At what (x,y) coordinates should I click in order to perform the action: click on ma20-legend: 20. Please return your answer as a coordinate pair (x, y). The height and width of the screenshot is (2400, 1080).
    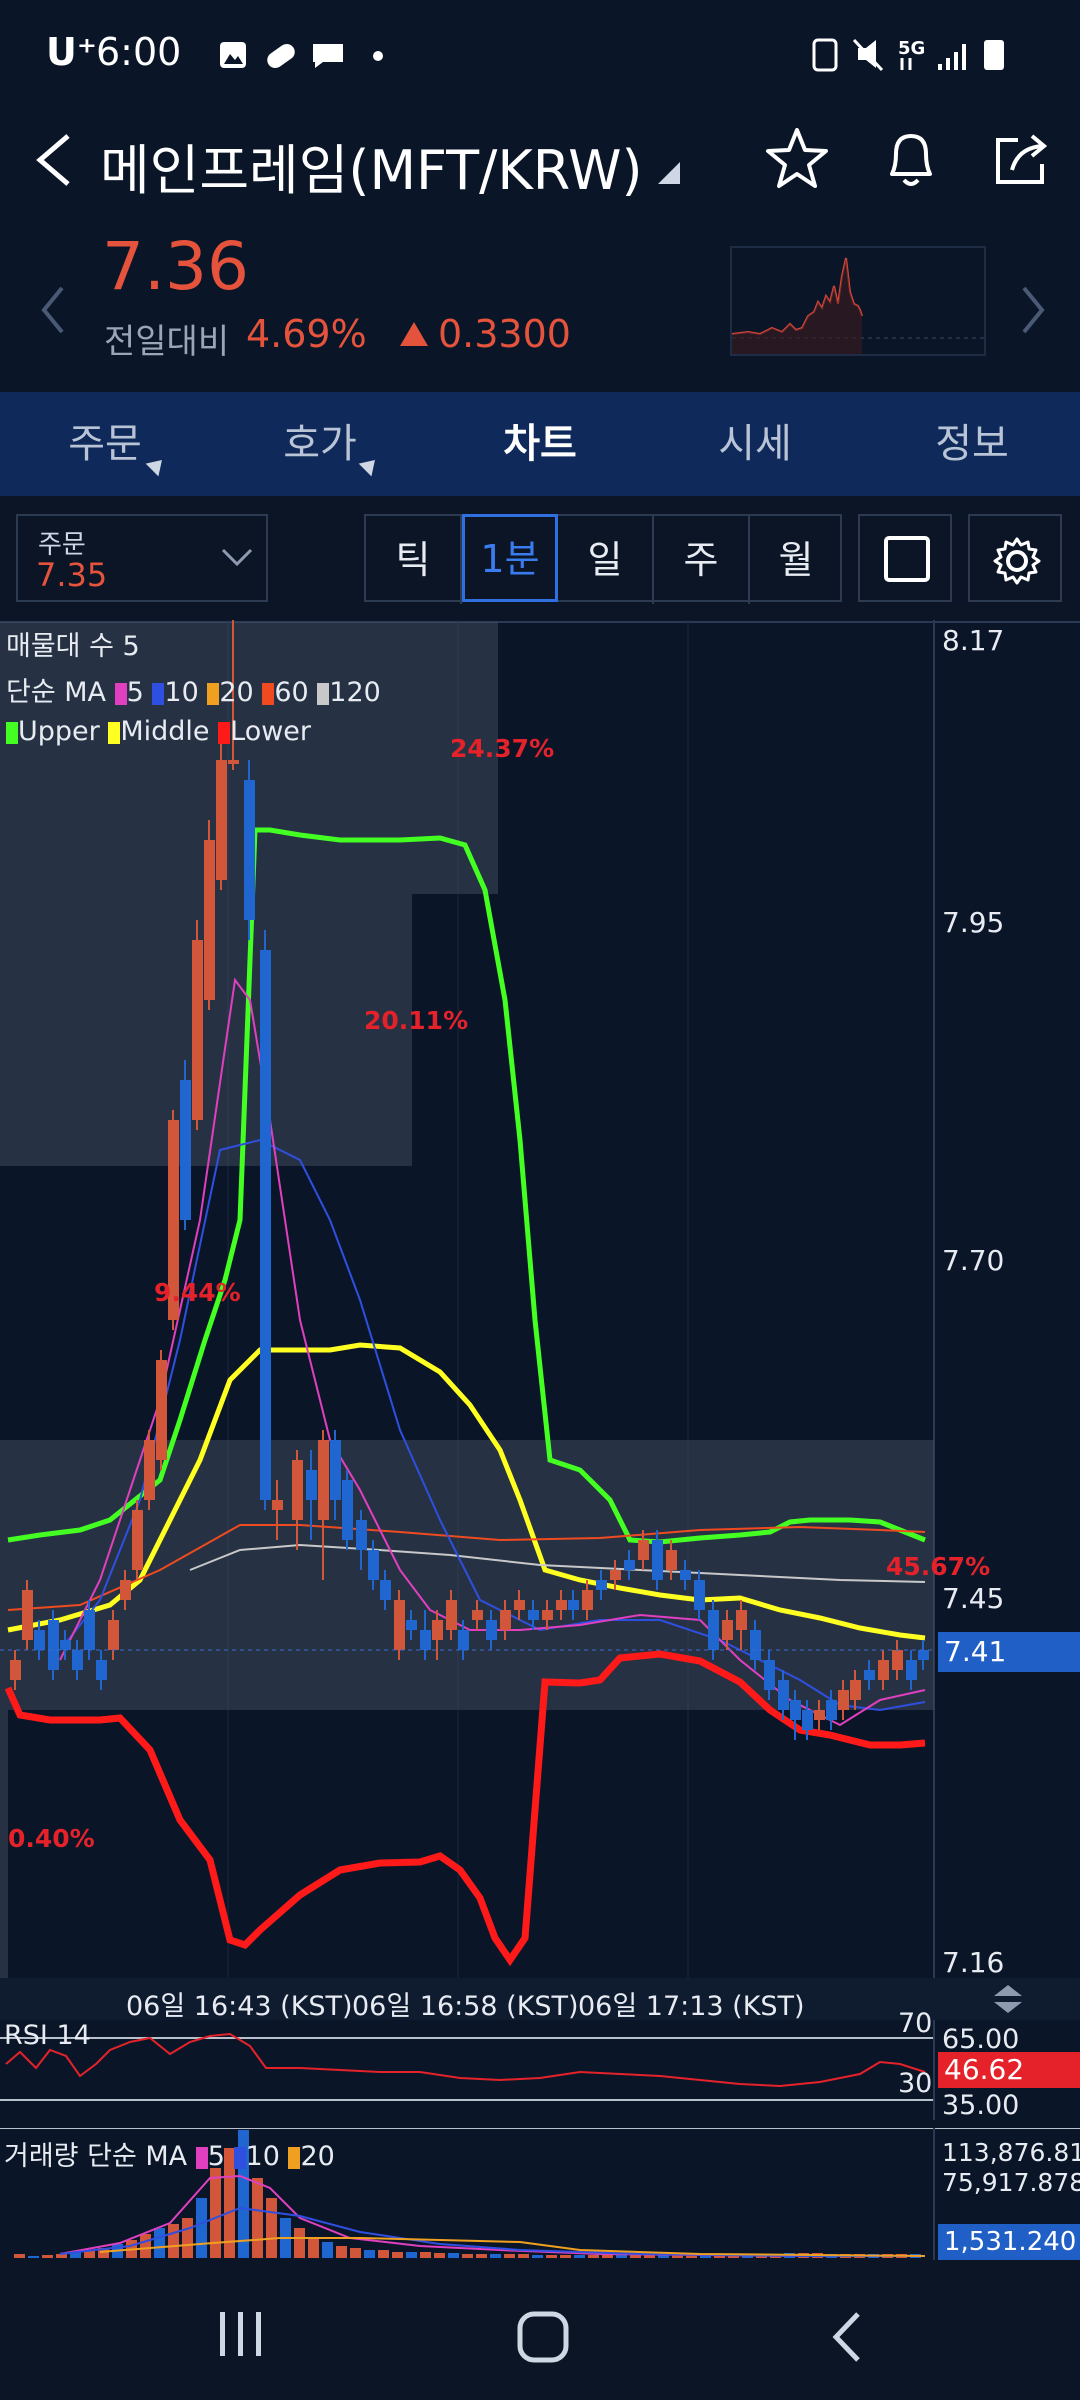
    Looking at the image, I should click on (236, 692).